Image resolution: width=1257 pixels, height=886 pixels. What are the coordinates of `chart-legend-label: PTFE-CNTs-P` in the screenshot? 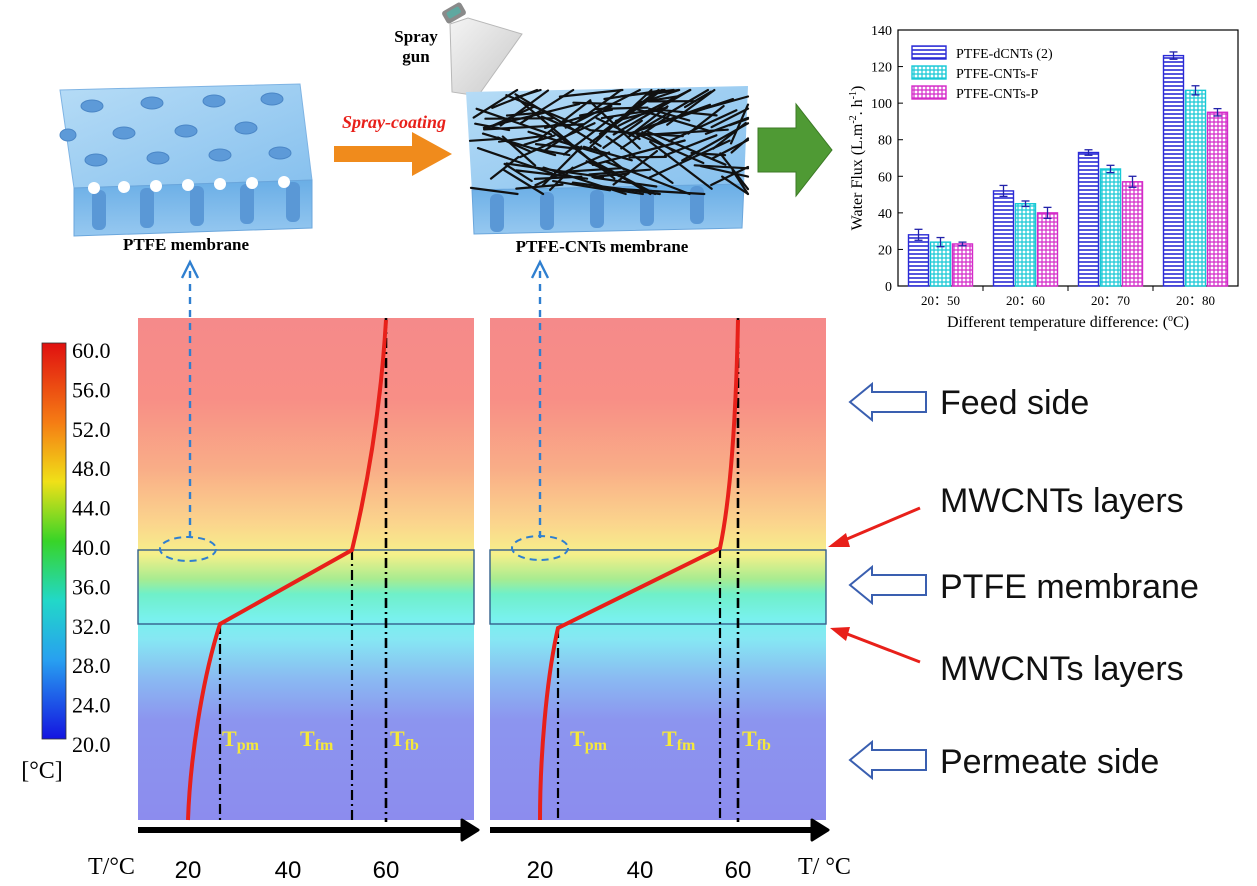 It's located at (997, 94).